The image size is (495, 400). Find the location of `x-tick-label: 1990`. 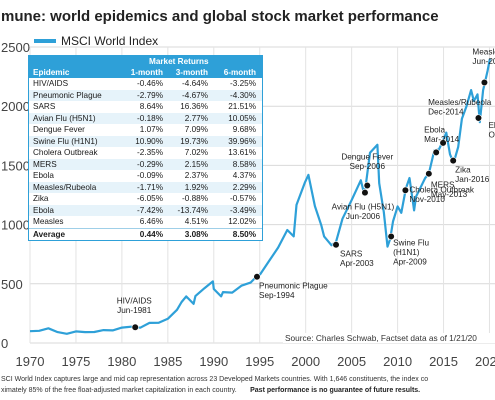

x-tick-label: 1990 is located at coordinates (213, 361).